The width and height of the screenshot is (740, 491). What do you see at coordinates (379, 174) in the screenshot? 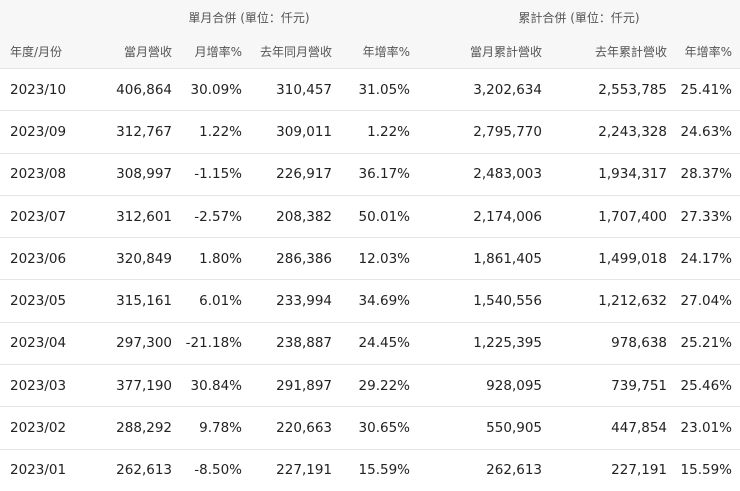
I see `cell-yoy-growth: 36.17%` at bounding box center [379, 174].